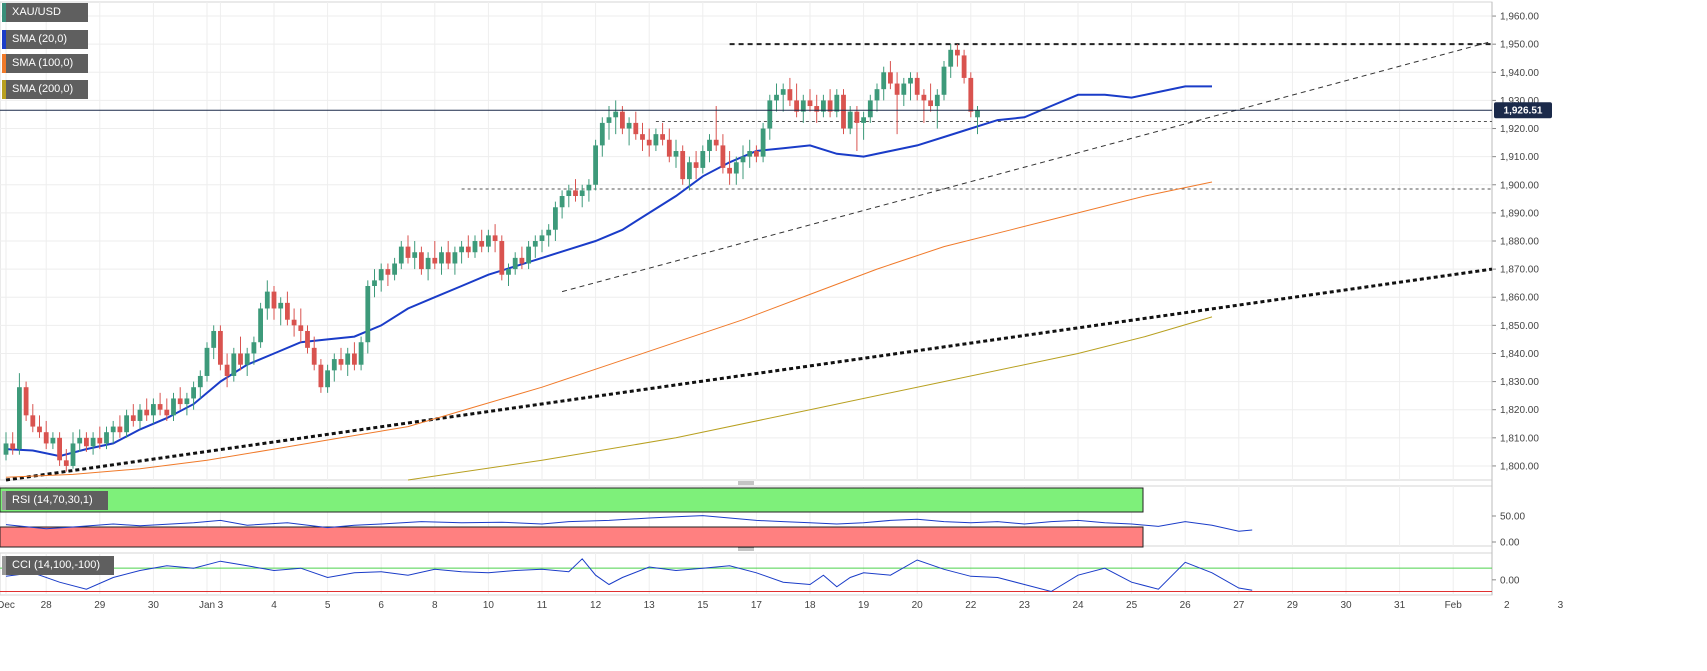 The height and width of the screenshot is (671, 1707). Describe the element at coordinates (1510, 543) in the screenshot. I see `rsi-tick-label: 0.00` at that location.